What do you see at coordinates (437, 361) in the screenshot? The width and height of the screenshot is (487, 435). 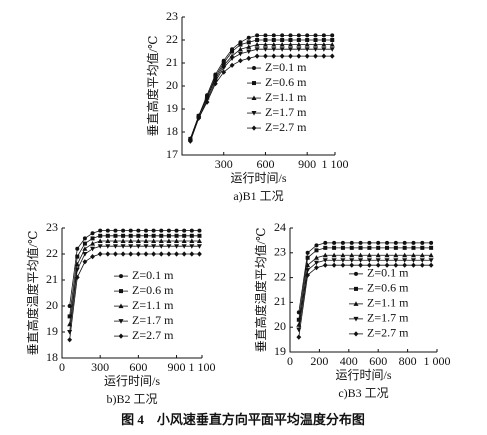 I see `x-tick-label: 1 000` at bounding box center [437, 361].